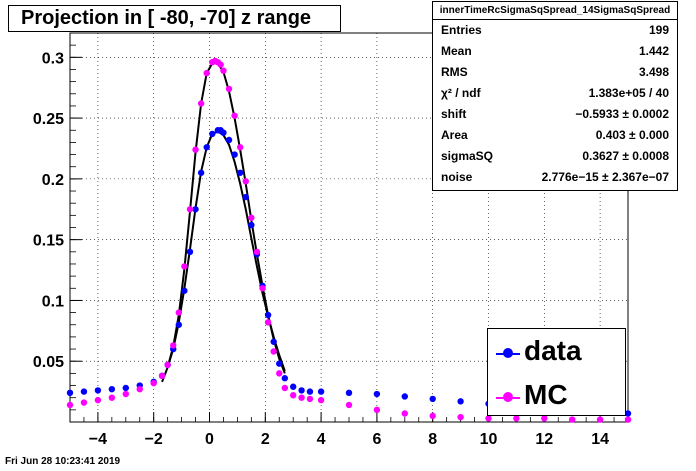 The width and height of the screenshot is (696, 471). Describe the element at coordinates (461, 30) in the screenshot. I see `stats-row-name: Entries` at that location.